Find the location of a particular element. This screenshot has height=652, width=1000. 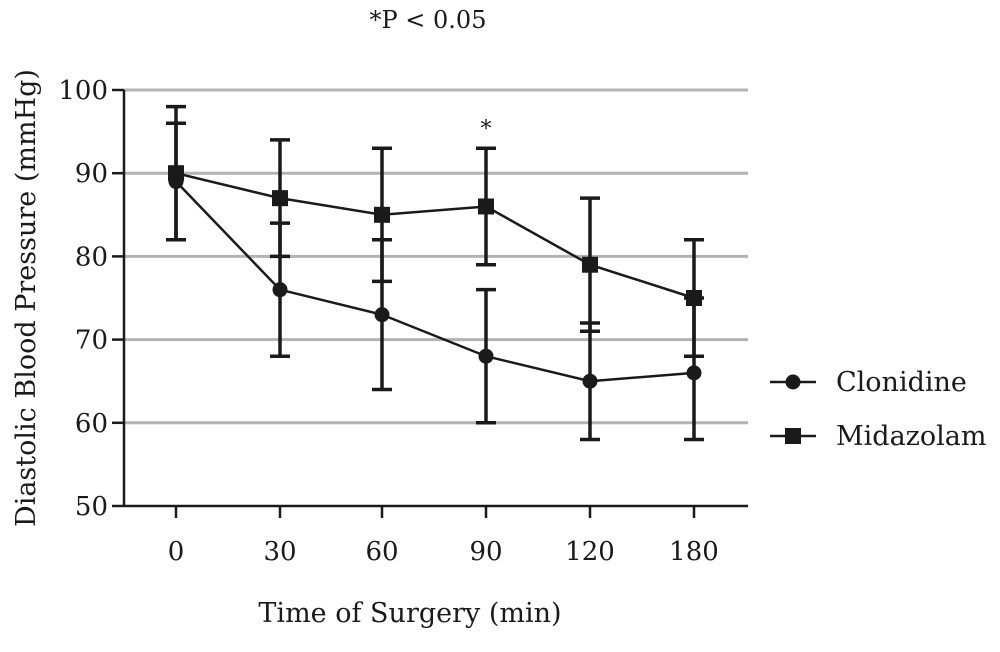

y-tick-label-50: 50 is located at coordinates (91, 507).